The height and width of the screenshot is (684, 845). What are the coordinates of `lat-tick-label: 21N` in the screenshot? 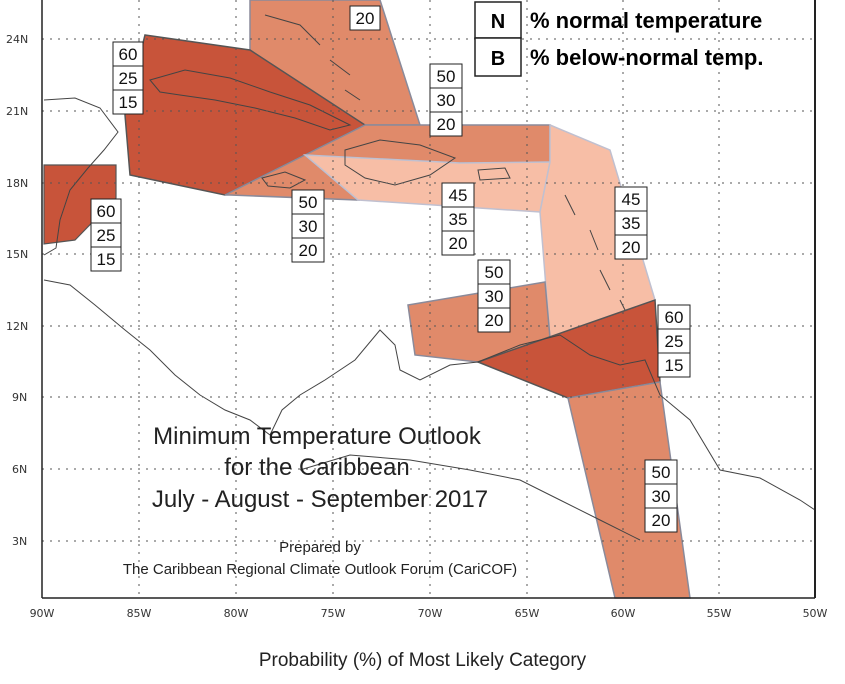 It's located at (17, 111).